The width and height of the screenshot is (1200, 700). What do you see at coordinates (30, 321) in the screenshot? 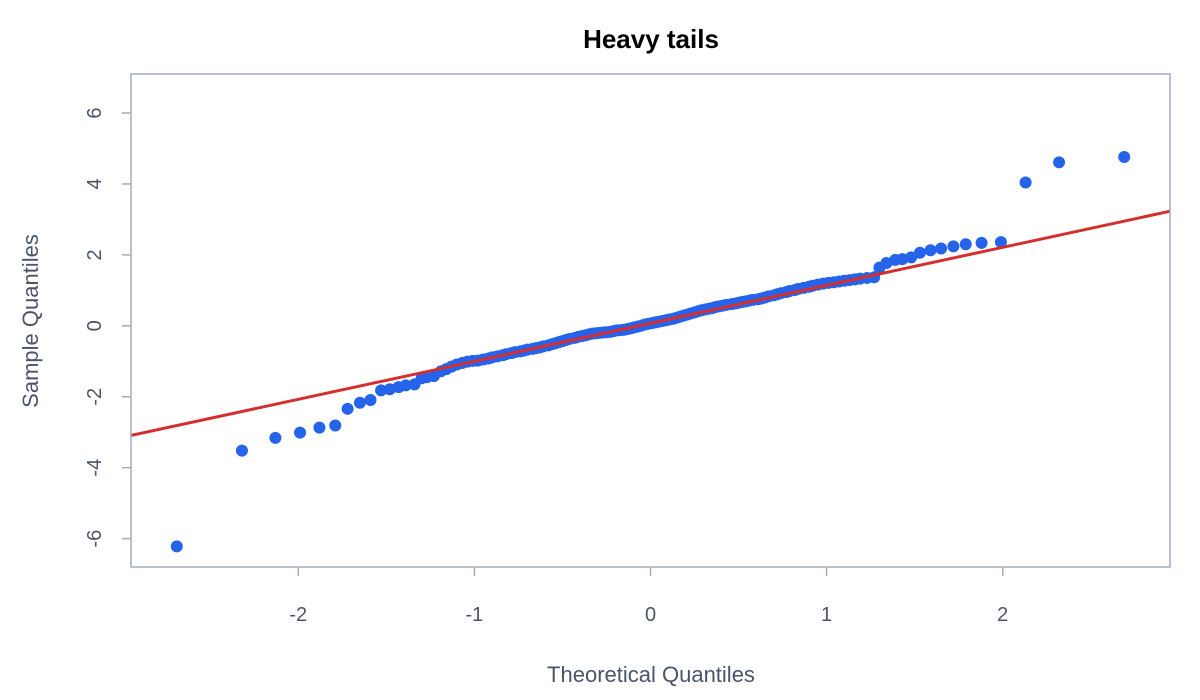
I see `y-axis-label: Sample Quantiles` at bounding box center [30, 321].